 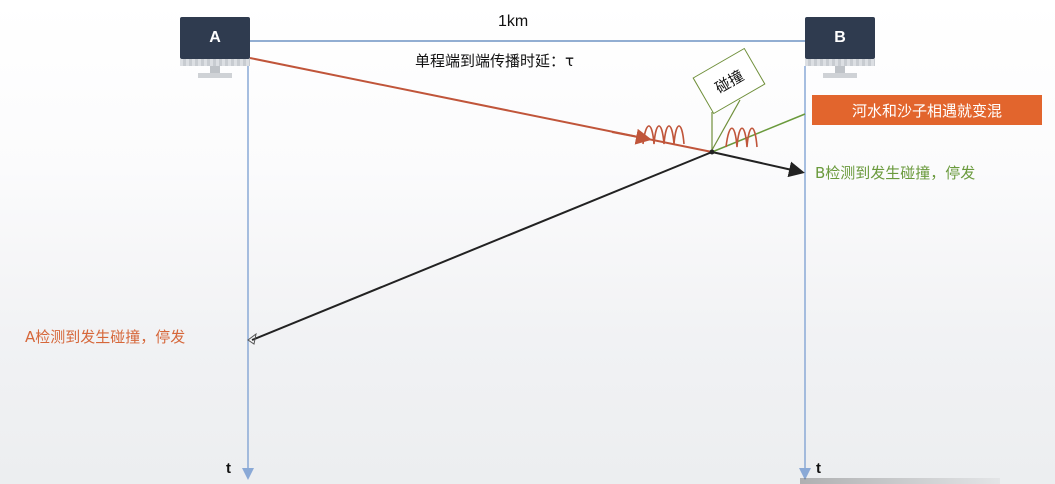 I want to click on station-b-label: B, so click(x=840, y=38).